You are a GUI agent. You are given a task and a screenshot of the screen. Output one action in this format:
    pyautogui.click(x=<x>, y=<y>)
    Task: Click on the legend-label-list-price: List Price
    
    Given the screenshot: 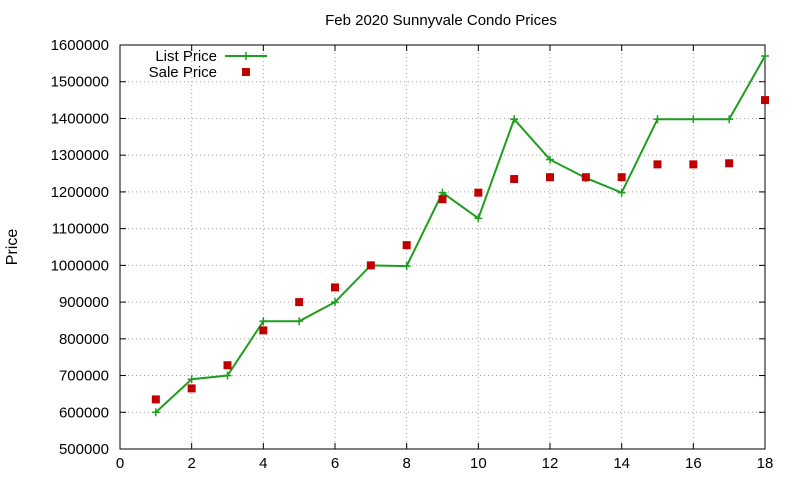 What is the action you would take?
    pyautogui.click(x=186, y=56)
    